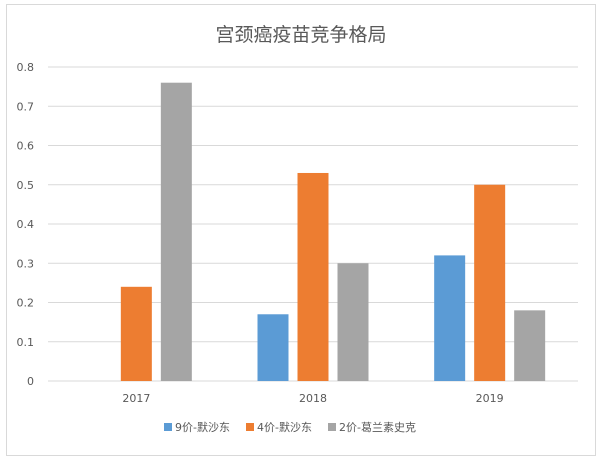 This screenshot has width=602, height=463. Describe the element at coordinates (26, 263) in the screenshot. I see `y-tick-label: 0.3` at that location.